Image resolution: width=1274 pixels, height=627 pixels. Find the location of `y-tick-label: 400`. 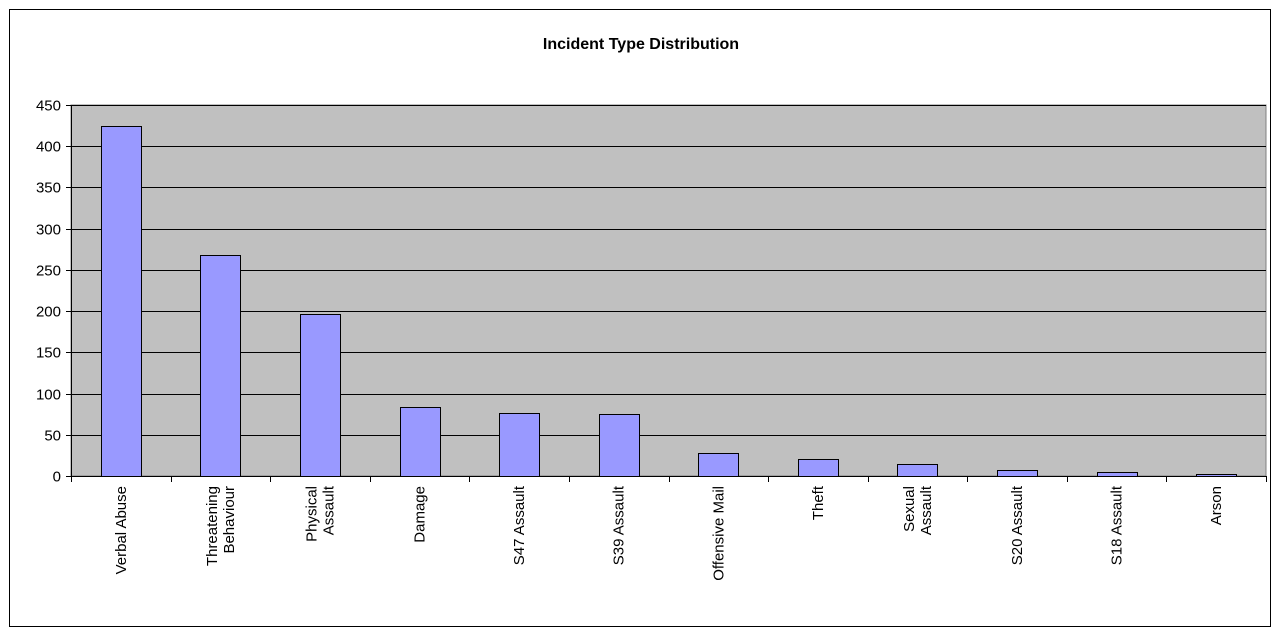

y-tick-label: 400 is located at coordinates (48, 147).